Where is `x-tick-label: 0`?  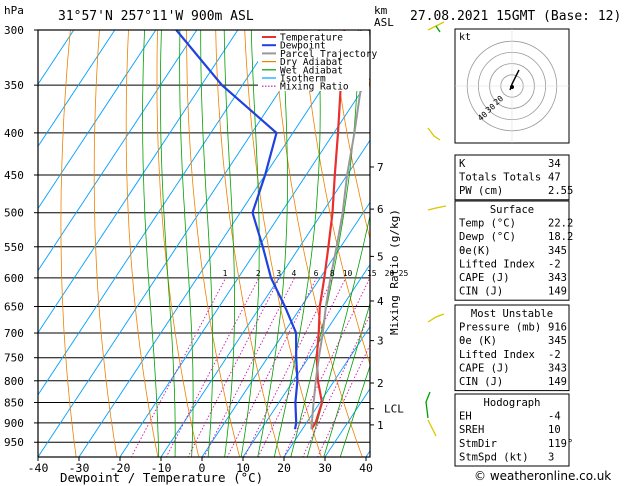 x-tick-label: 0 is located at coordinates (202, 468).